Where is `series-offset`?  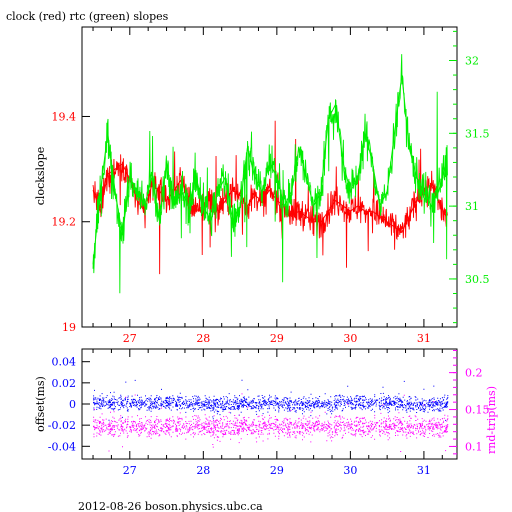
series-offset is located at coordinates (271, 401).